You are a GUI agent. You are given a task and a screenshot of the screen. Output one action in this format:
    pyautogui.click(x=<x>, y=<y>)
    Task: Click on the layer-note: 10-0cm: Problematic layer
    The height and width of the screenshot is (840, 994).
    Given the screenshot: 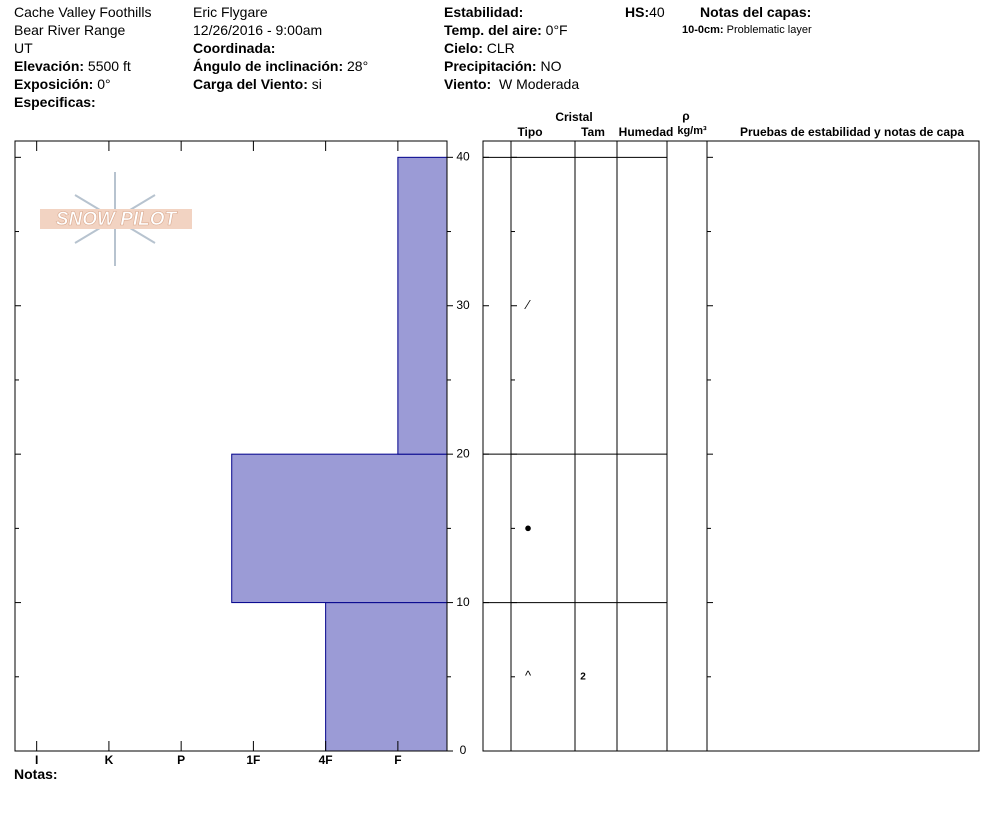 What is the action you would take?
    pyautogui.click(x=747, y=30)
    